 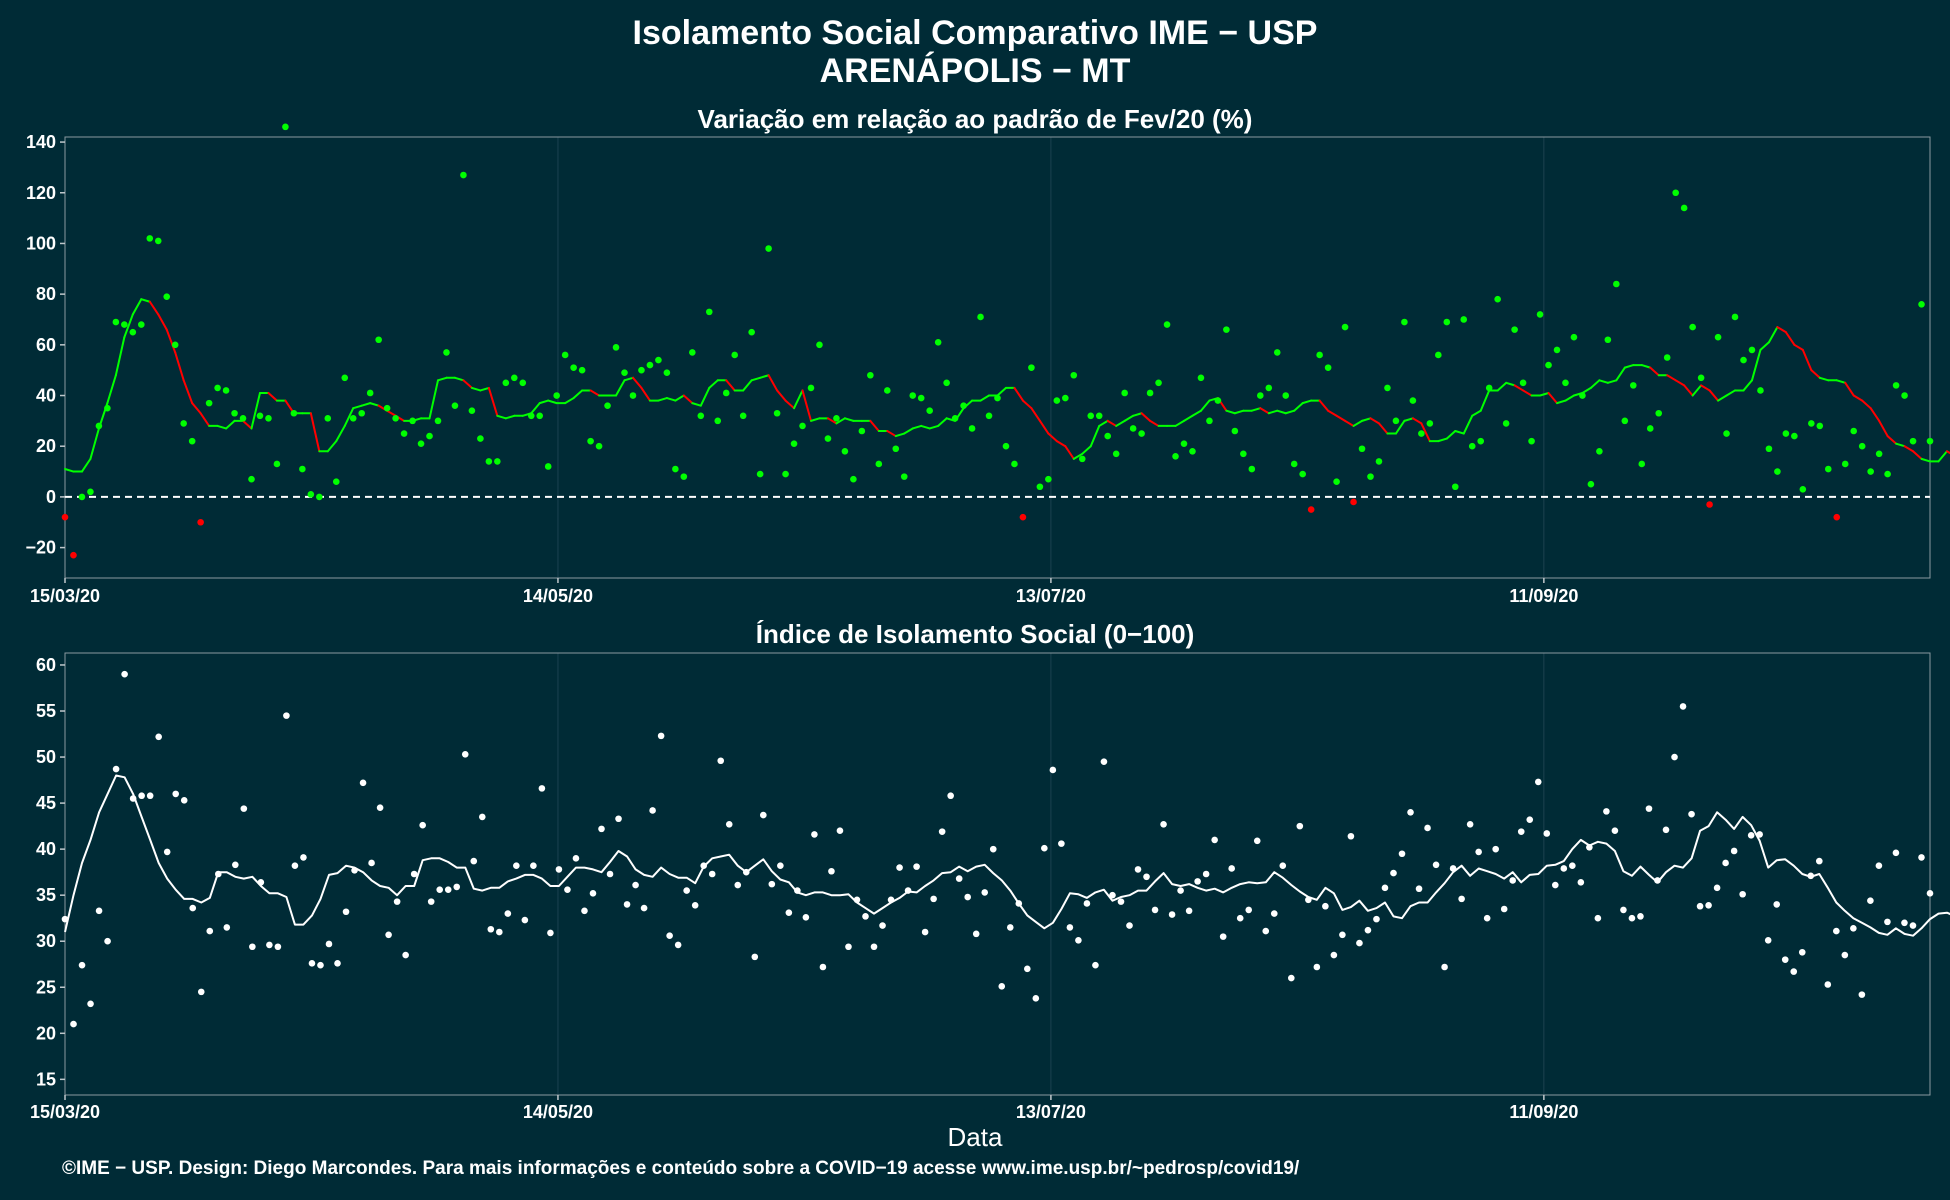 I want to click on x-tick-label: 11/09/20, so click(x=1543, y=1112).